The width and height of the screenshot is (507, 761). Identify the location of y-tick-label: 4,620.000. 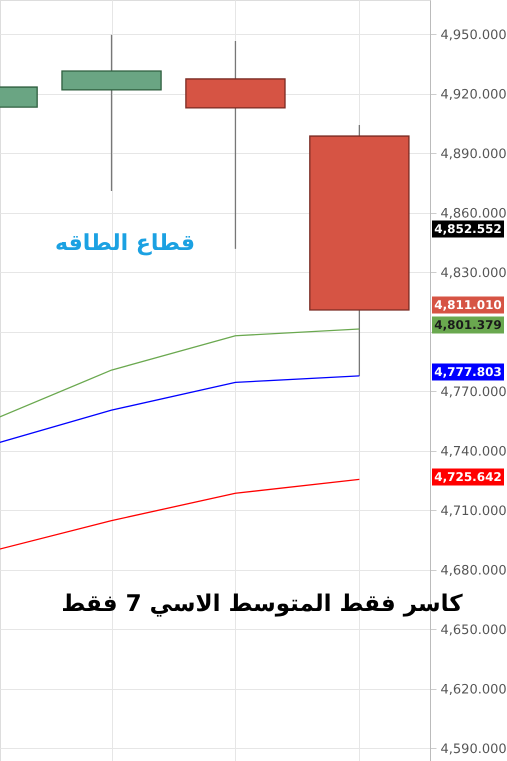
(473, 690).